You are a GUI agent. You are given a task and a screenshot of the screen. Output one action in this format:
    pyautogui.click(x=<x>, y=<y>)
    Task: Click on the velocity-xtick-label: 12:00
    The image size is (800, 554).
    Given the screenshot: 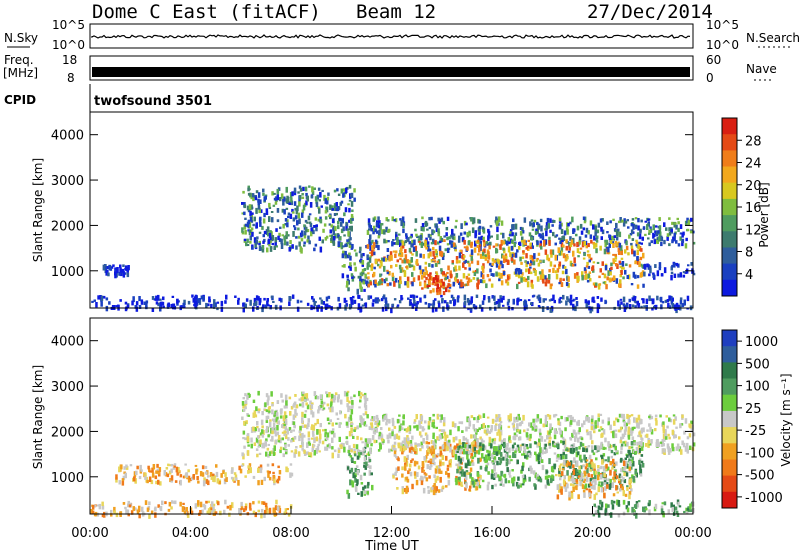 What is the action you would take?
    pyautogui.click(x=391, y=533)
    